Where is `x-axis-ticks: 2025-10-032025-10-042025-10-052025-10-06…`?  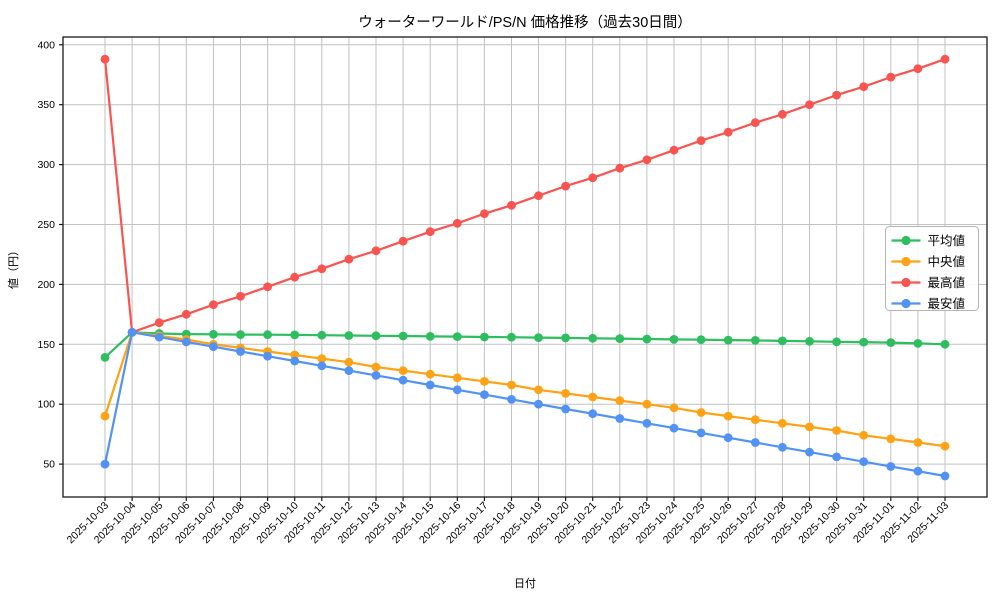 x-axis-ticks: 2025-10-032025-10-042025-10-052025-10-06… is located at coordinates (508, 521).